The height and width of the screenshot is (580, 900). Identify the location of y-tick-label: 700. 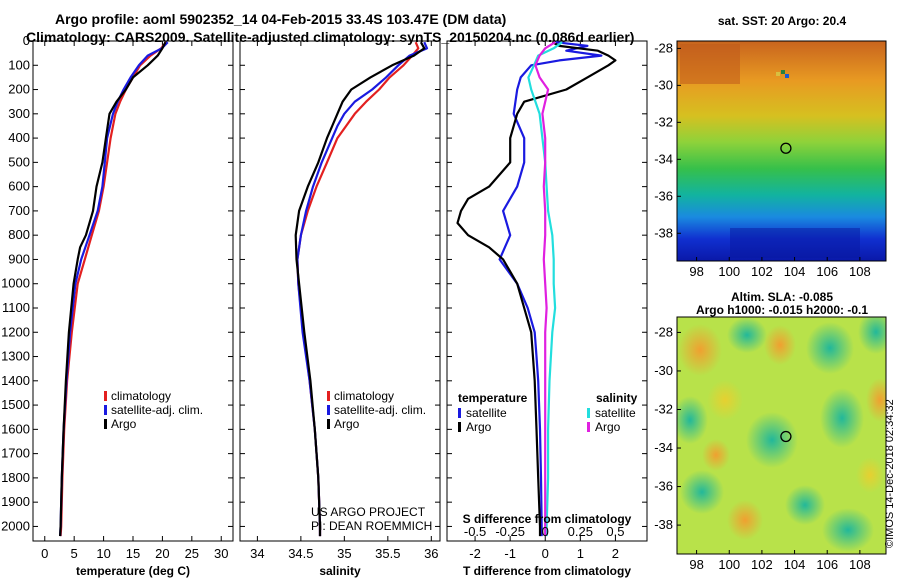
(19, 210).